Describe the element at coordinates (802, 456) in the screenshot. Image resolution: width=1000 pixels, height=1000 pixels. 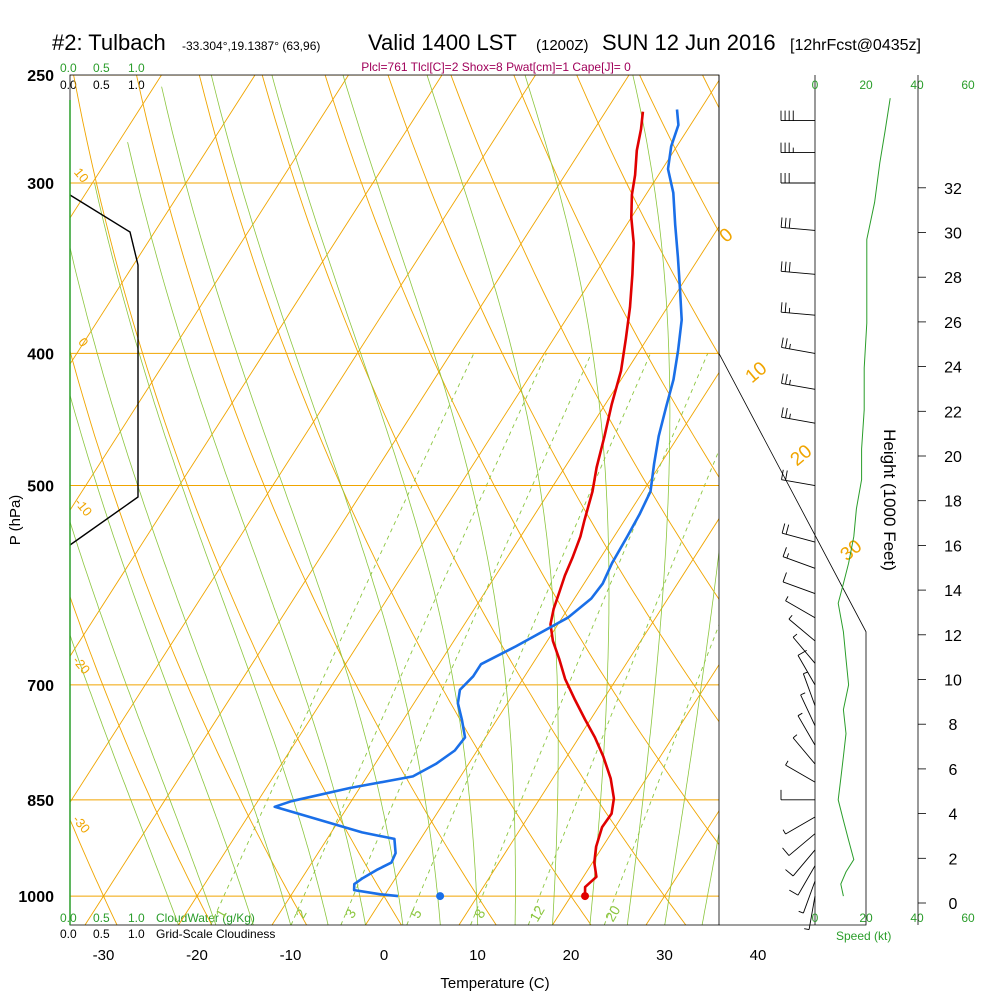
I see `isotherm-label: 20` at that location.